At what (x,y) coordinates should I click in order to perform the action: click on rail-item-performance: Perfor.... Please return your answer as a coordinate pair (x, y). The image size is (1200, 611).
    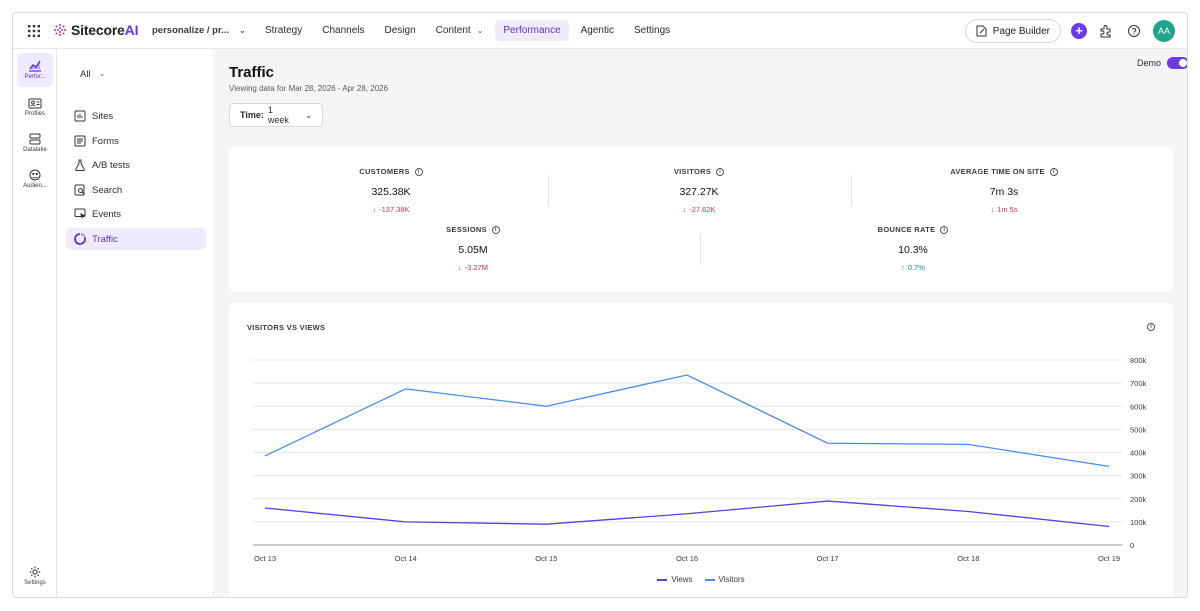
    Looking at the image, I should click on (35, 70).